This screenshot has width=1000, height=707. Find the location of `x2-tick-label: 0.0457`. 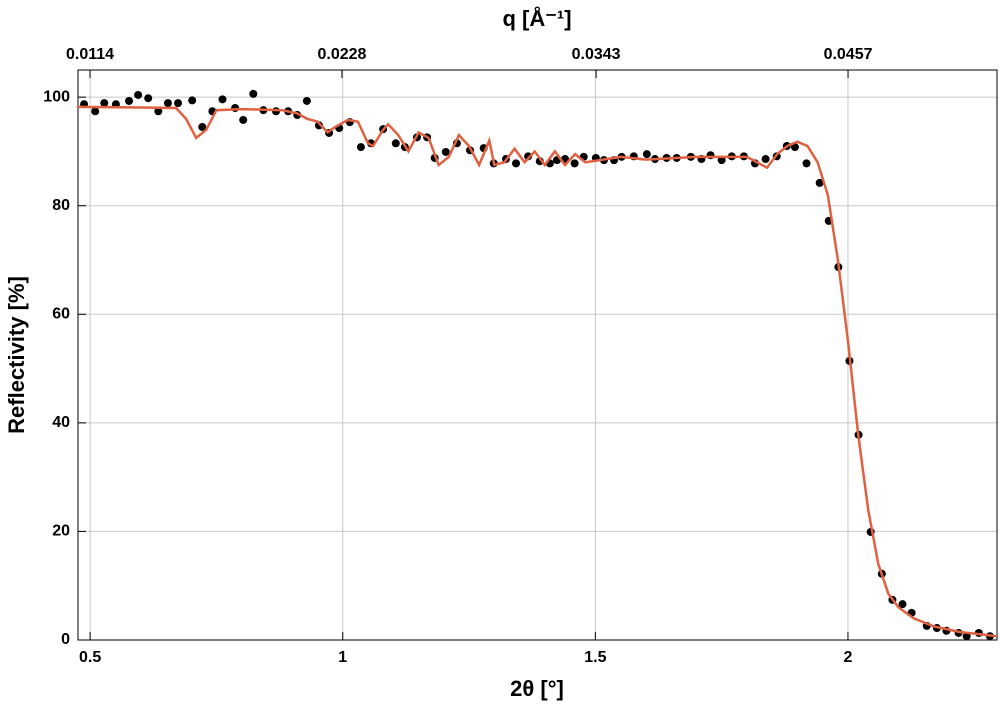

x2-tick-label: 0.0457 is located at coordinates (848, 54).